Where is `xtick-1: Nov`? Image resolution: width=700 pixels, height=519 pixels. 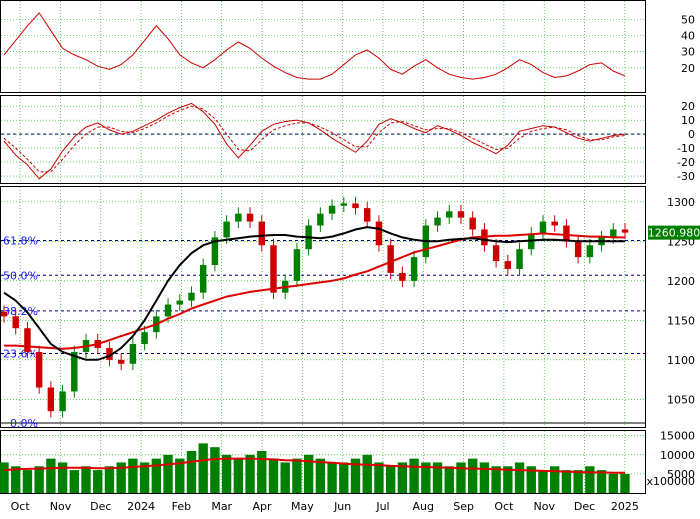
xtick-1: Nov is located at coordinates (61, 506).